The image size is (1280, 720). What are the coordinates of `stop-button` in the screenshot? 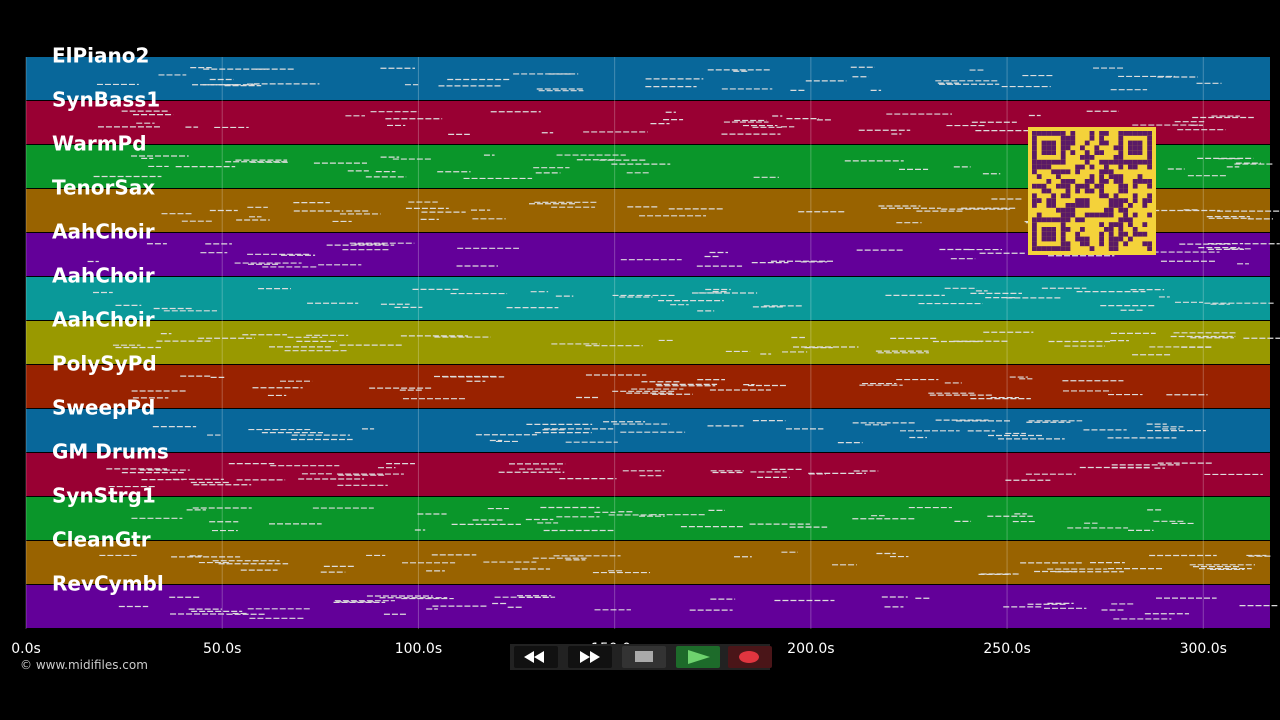 It's located at (644, 657).